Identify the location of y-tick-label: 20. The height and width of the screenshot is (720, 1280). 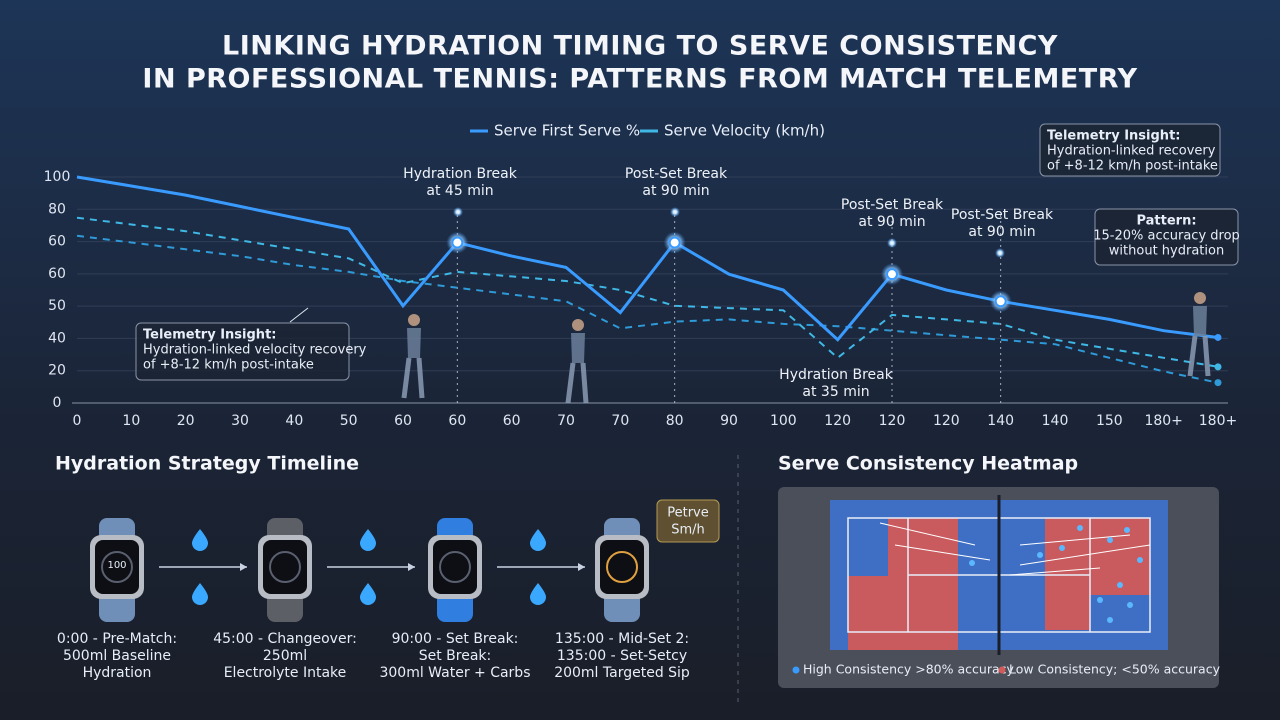
(57, 371).